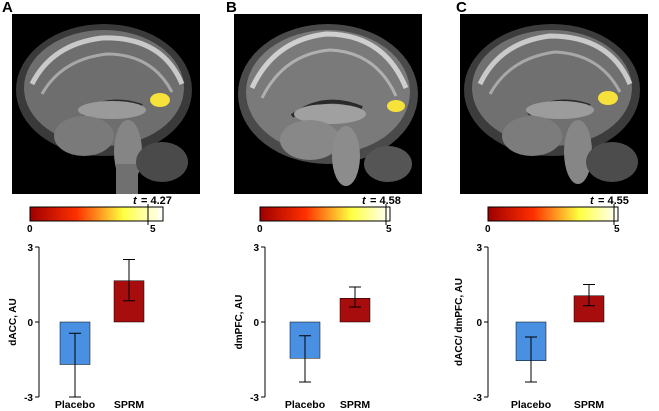 The image size is (659, 411). Describe the element at coordinates (76, 327) in the screenshot. I see `bar-chart: 3 0 -3 dACC, AU Placebo SPRM` at that location.